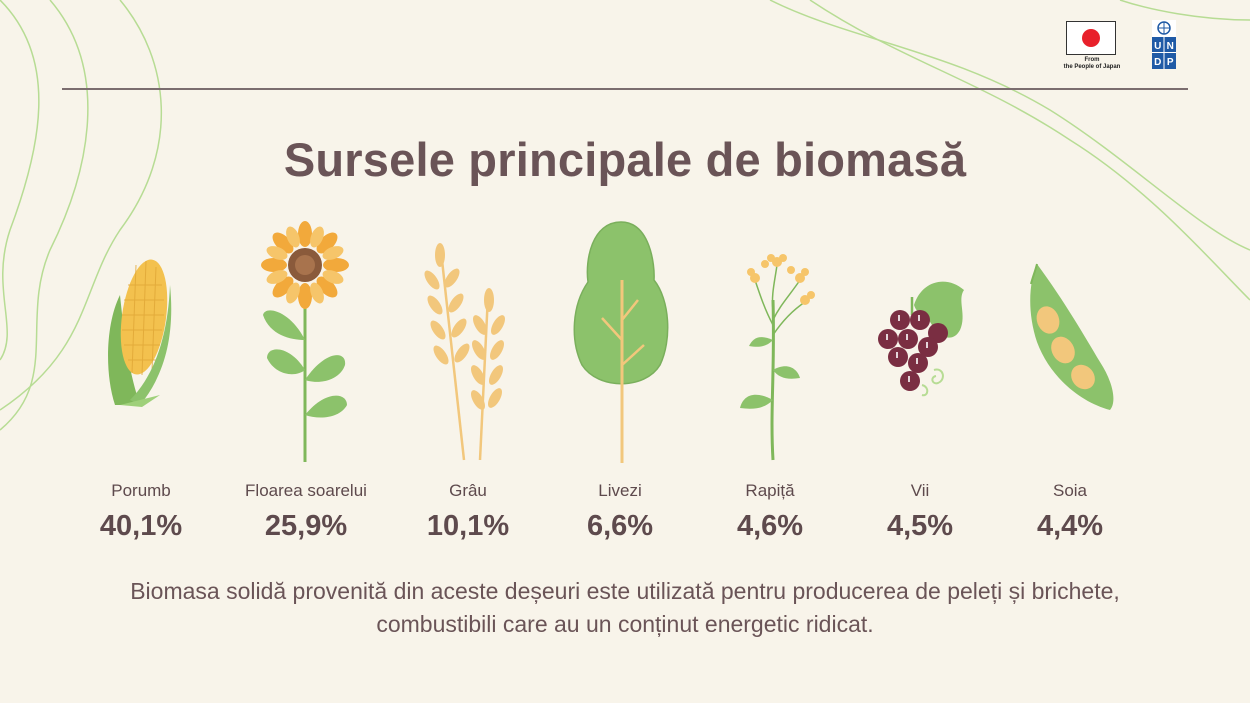 The height and width of the screenshot is (703, 1250). What do you see at coordinates (464, 352) in the screenshot?
I see `wheat-icon` at bounding box center [464, 352].